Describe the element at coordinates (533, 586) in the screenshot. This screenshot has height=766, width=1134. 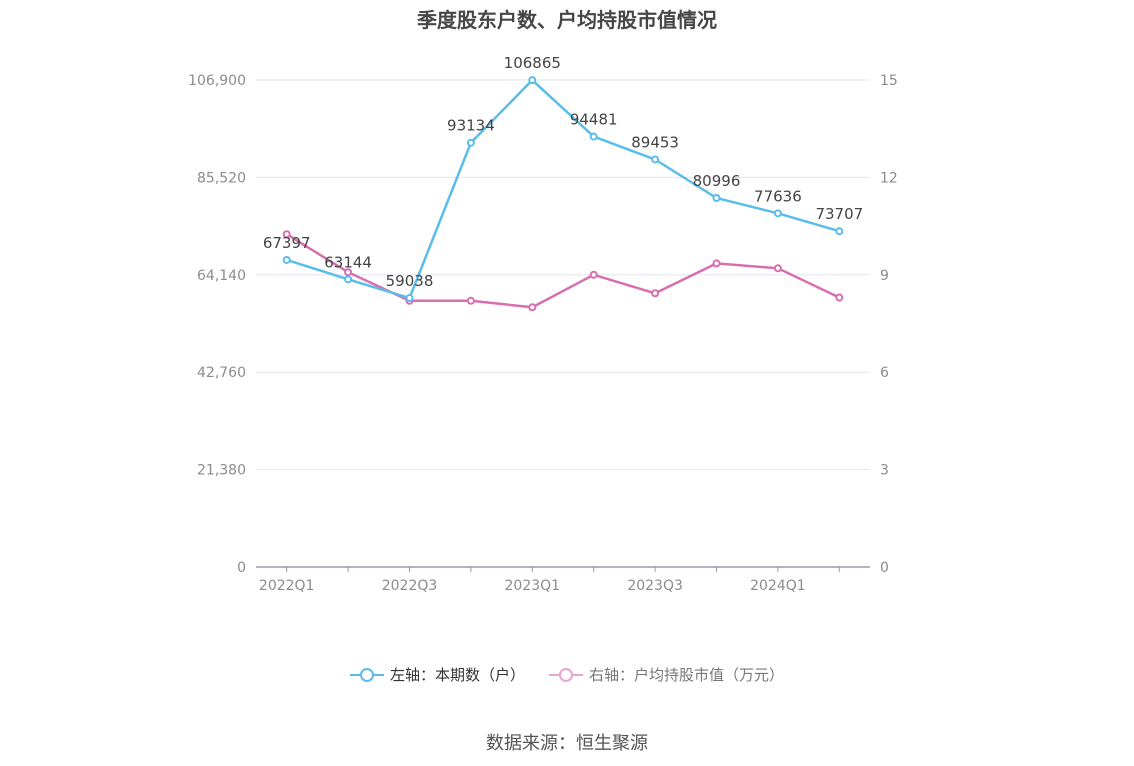
I see `x-axis-tick-label: 2023Q1` at that location.